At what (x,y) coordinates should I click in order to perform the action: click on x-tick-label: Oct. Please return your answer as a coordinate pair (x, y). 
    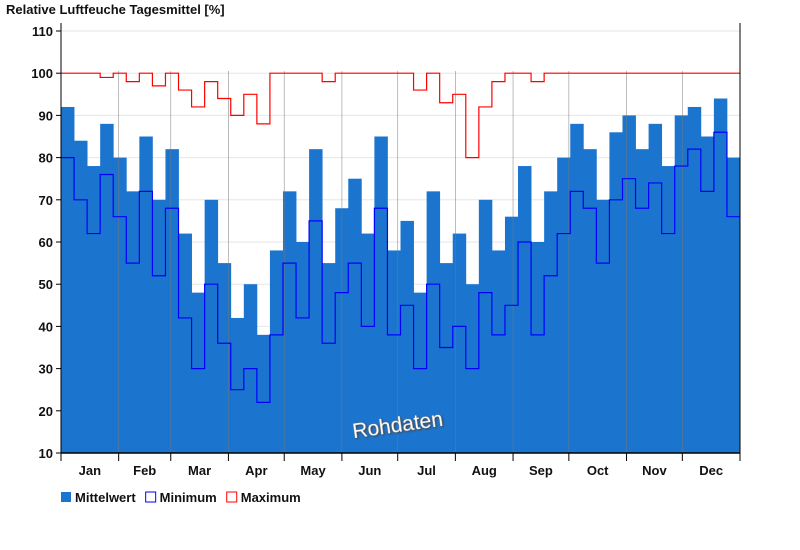
    Looking at the image, I should click on (598, 470).